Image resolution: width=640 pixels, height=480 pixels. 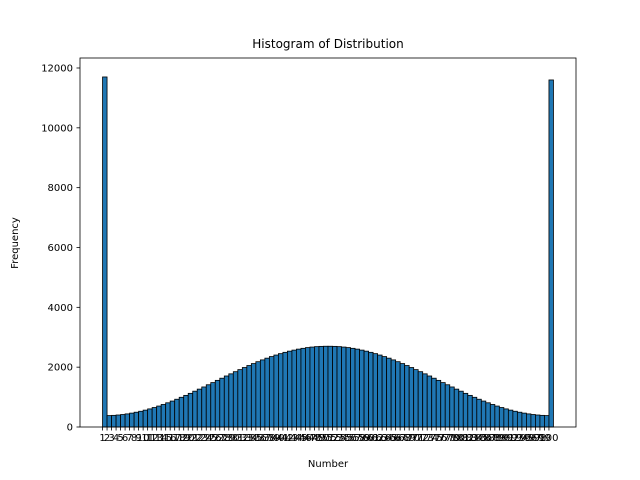 What do you see at coordinates (269, 438) in the screenshot?
I see `x-tick-label: 38` at bounding box center [269, 438].